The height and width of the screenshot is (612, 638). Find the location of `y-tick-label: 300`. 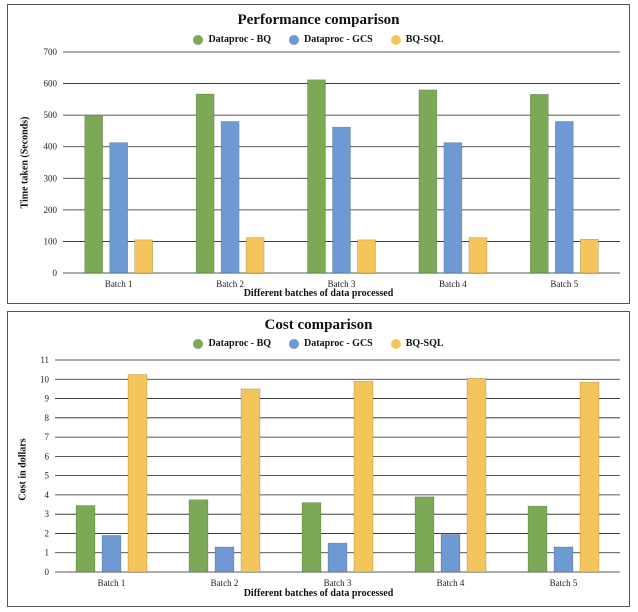

y-tick-label: 300 is located at coordinates (51, 178).